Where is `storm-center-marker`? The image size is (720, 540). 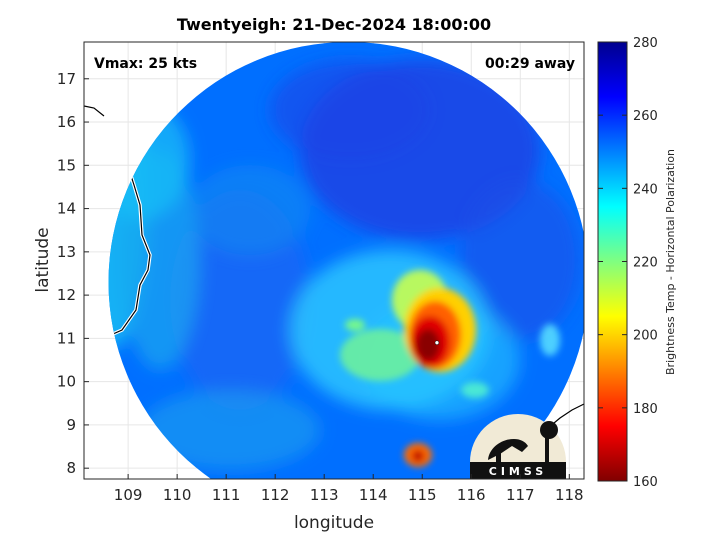 storm-center-marker is located at coordinates (437, 342).